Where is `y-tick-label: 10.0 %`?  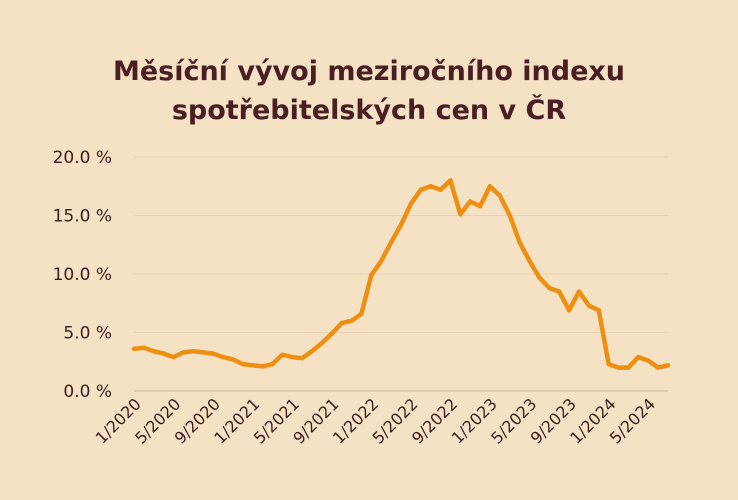 y-tick-label: 10.0 % is located at coordinates (82, 275).